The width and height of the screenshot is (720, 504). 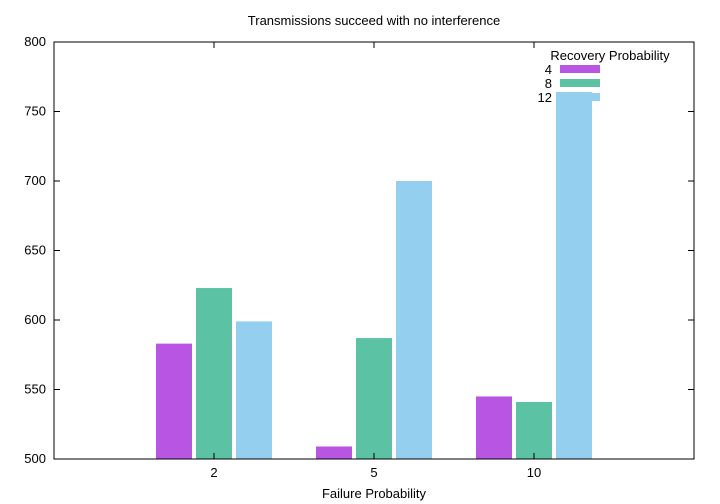 I want to click on y-tick-label: 650, so click(x=35, y=250).